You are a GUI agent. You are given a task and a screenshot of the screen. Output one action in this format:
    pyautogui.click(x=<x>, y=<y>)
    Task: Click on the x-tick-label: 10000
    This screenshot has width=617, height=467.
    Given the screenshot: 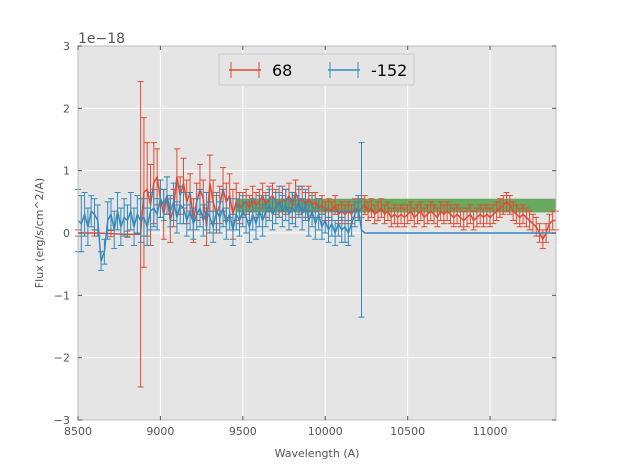 What is the action you would take?
    pyautogui.click(x=325, y=431)
    